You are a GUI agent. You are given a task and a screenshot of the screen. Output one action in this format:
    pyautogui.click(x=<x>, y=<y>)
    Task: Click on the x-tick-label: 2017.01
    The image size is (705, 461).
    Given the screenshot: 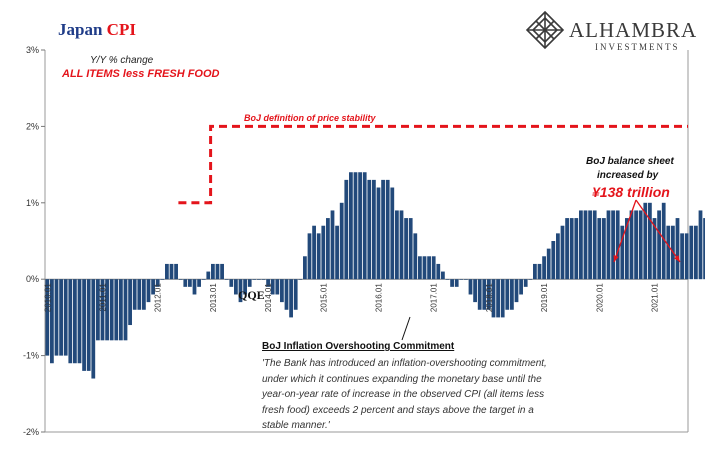 What is the action you would take?
    pyautogui.click(x=434, y=297)
    